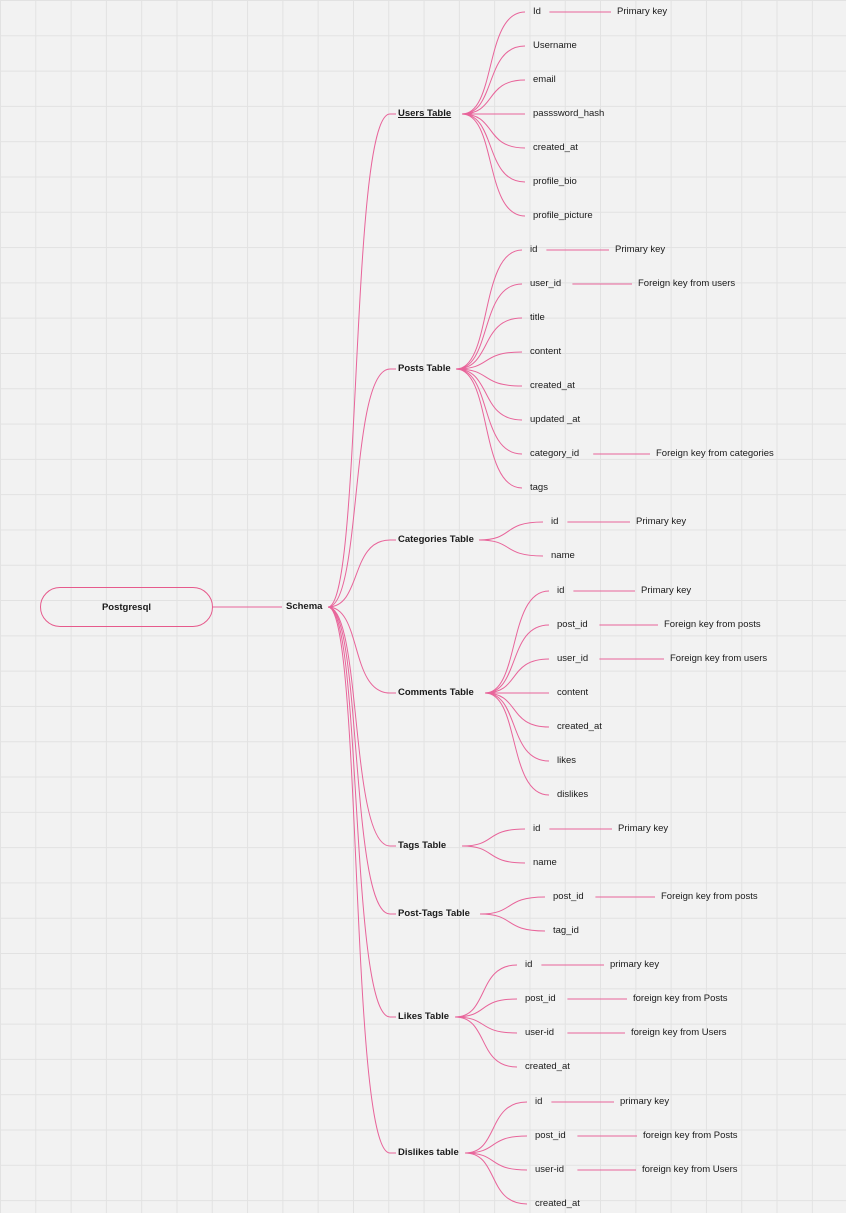  Describe the element at coordinates (539, 487) in the screenshot. I see `posts-table-field-tags: tags` at that location.